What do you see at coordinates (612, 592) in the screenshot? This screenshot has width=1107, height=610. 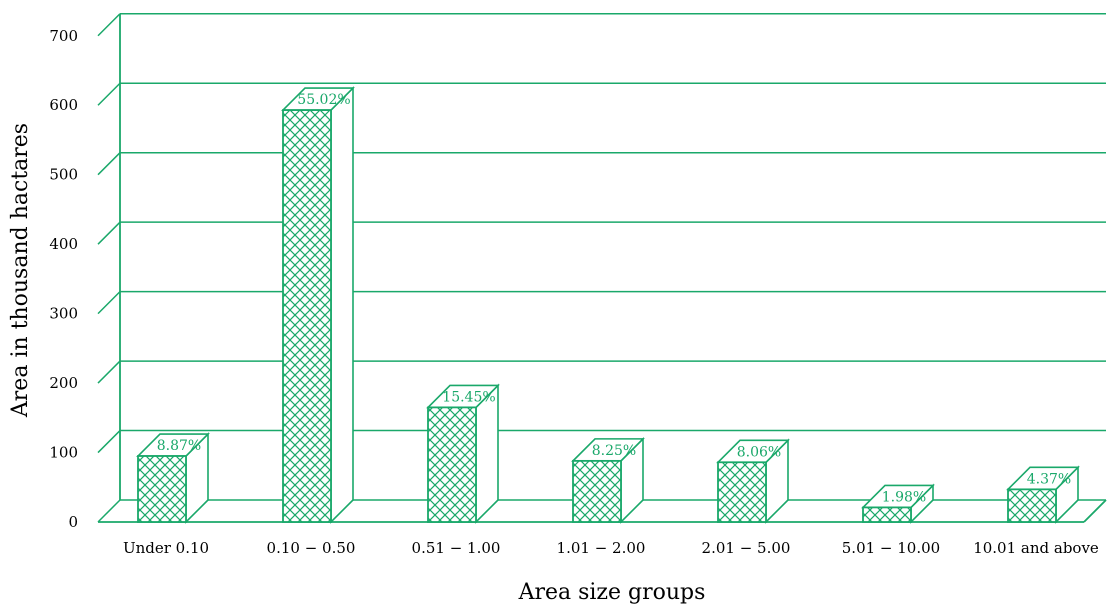 I see `x-axis-title: Area size groups` at bounding box center [612, 592].